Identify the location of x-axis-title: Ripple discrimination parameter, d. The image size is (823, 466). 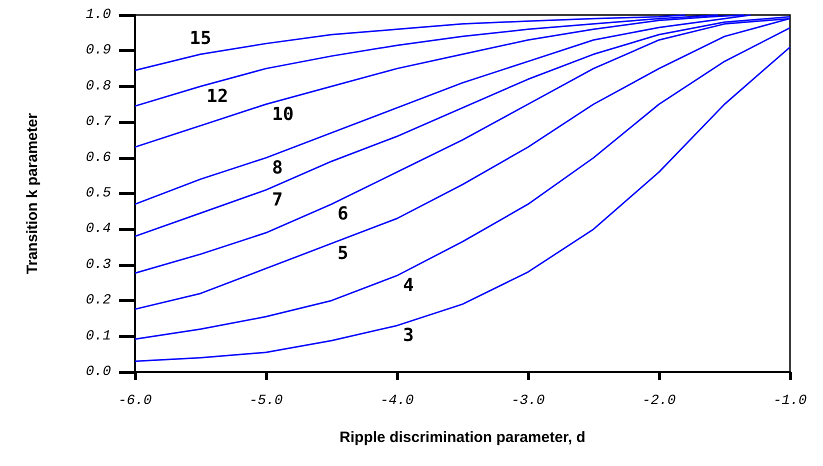
(463, 437).